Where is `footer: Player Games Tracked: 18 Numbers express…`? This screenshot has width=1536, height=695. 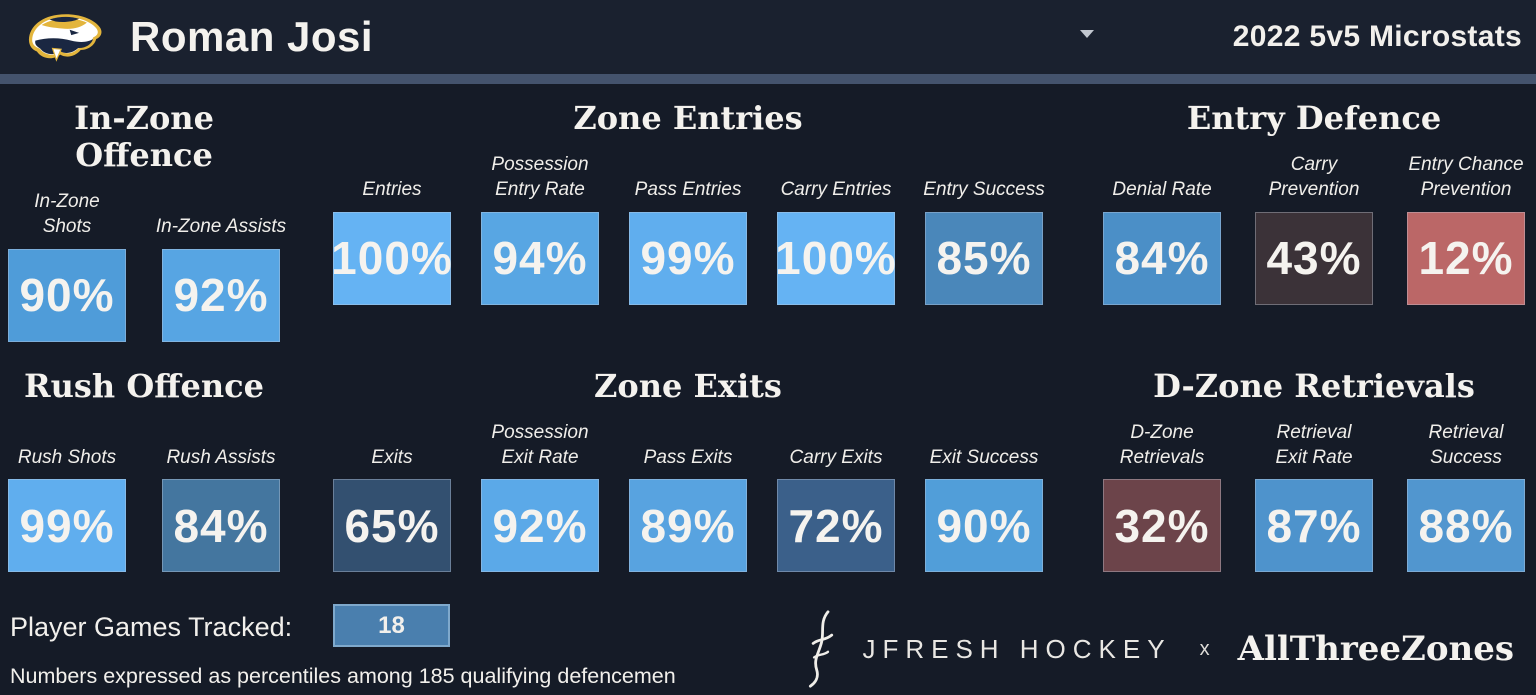 footer: Player Games Tracked: 18 Numbers express… is located at coordinates (768, 647).